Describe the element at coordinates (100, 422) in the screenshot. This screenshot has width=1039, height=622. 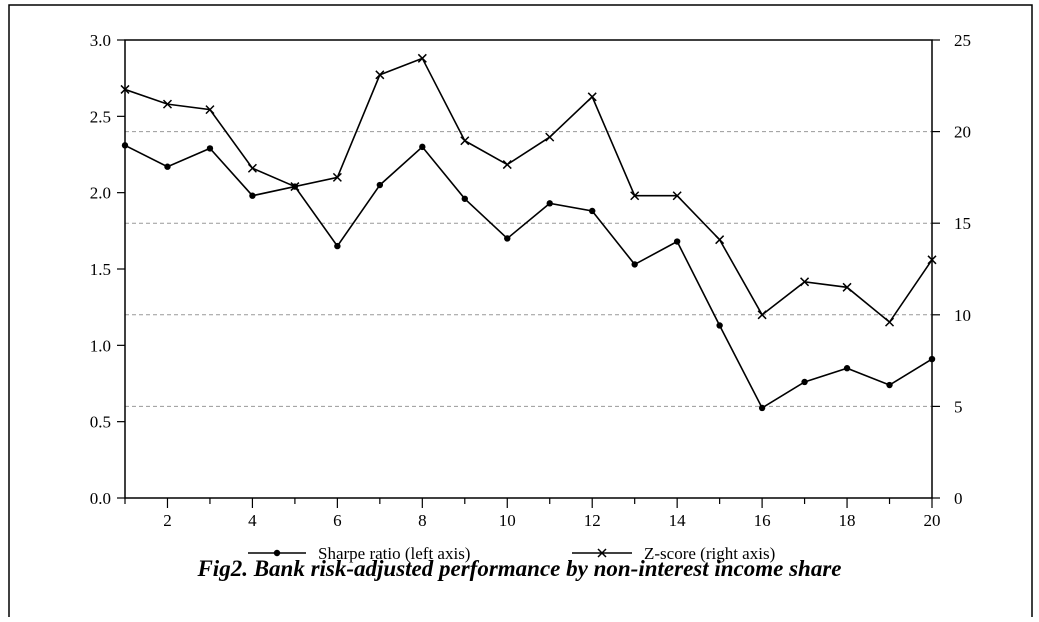
I see `left-axis-tick-label: 0.5` at that location.